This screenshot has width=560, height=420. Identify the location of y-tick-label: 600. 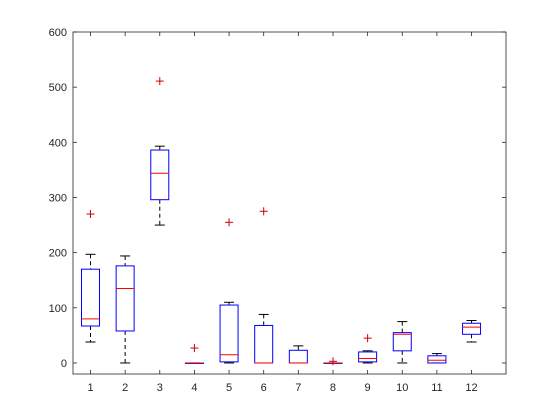
(58, 33).